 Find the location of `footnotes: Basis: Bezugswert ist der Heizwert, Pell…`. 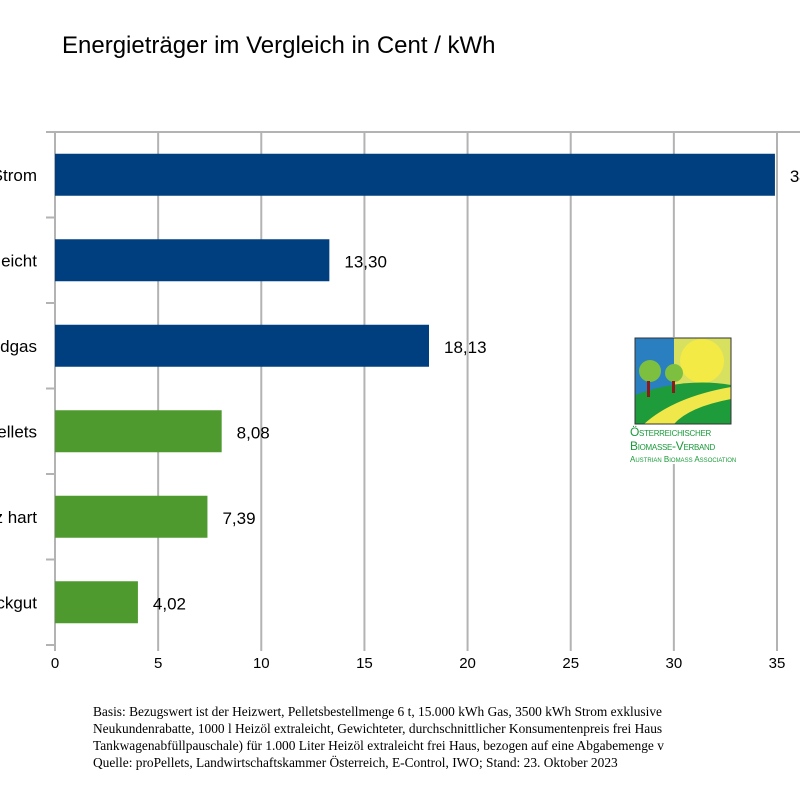

footnotes: Basis: Bezugswert ist der Heizwert, Pell… is located at coordinates (378, 737).